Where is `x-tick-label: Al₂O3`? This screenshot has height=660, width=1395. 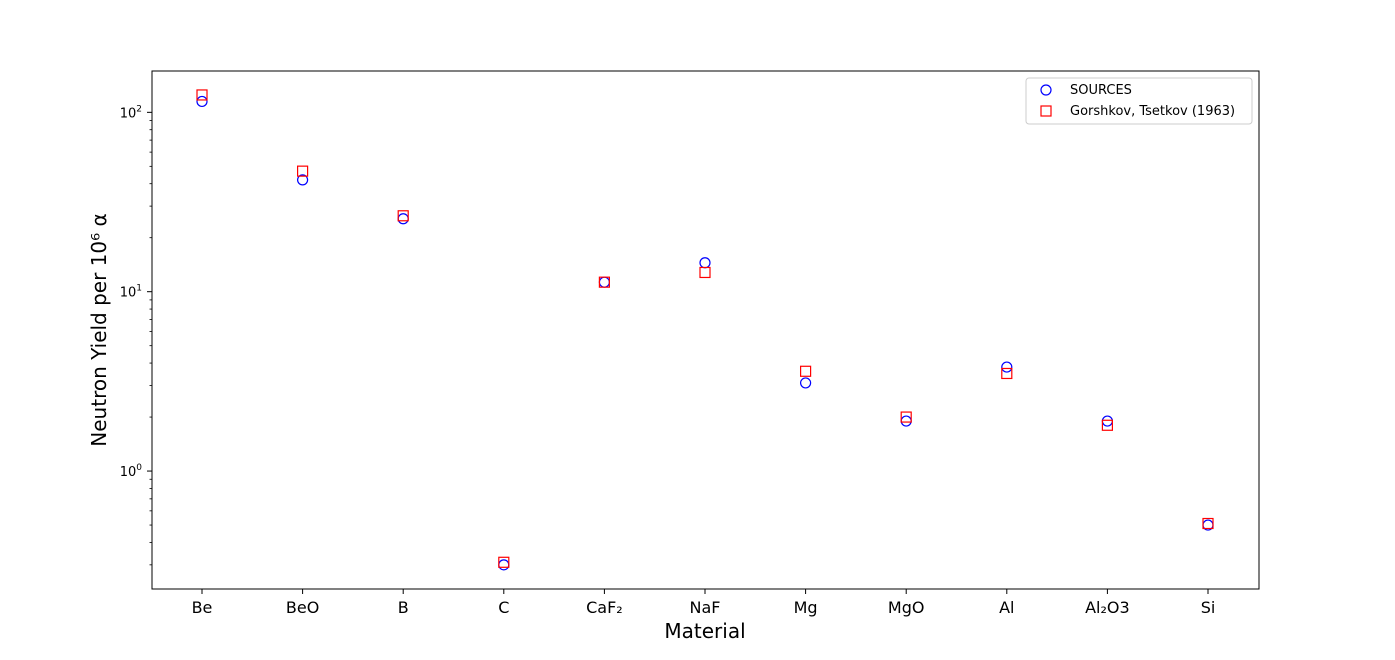
x-tick-label: Al₂O3 is located at coordinates (1107, 607).